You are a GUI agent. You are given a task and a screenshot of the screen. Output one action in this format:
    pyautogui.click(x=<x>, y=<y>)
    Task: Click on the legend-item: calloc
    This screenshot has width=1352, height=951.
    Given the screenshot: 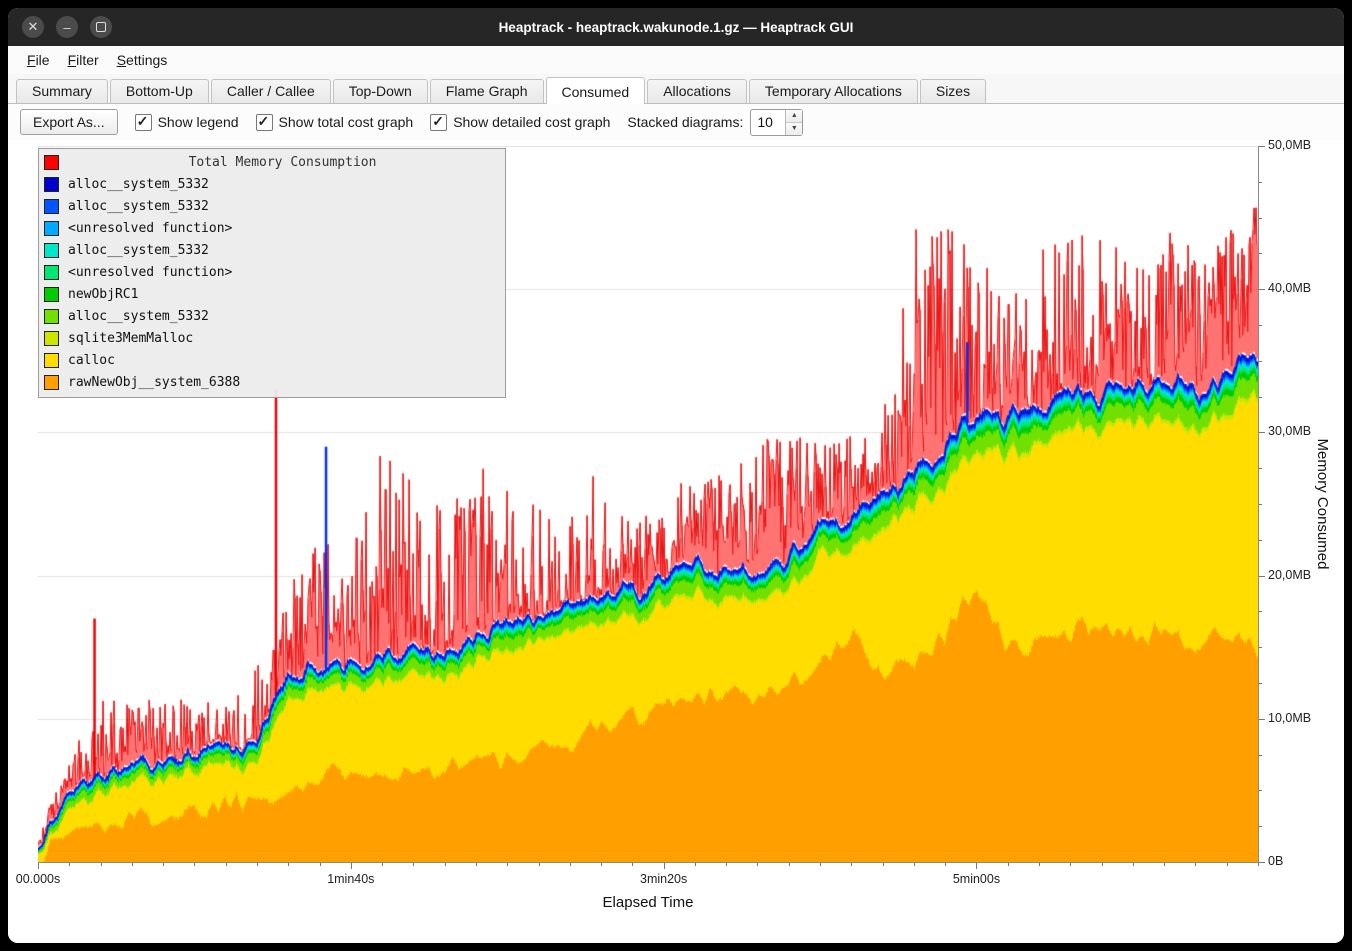 What is the action you would take?
    pyautogui.click(x=270, y=360)
    